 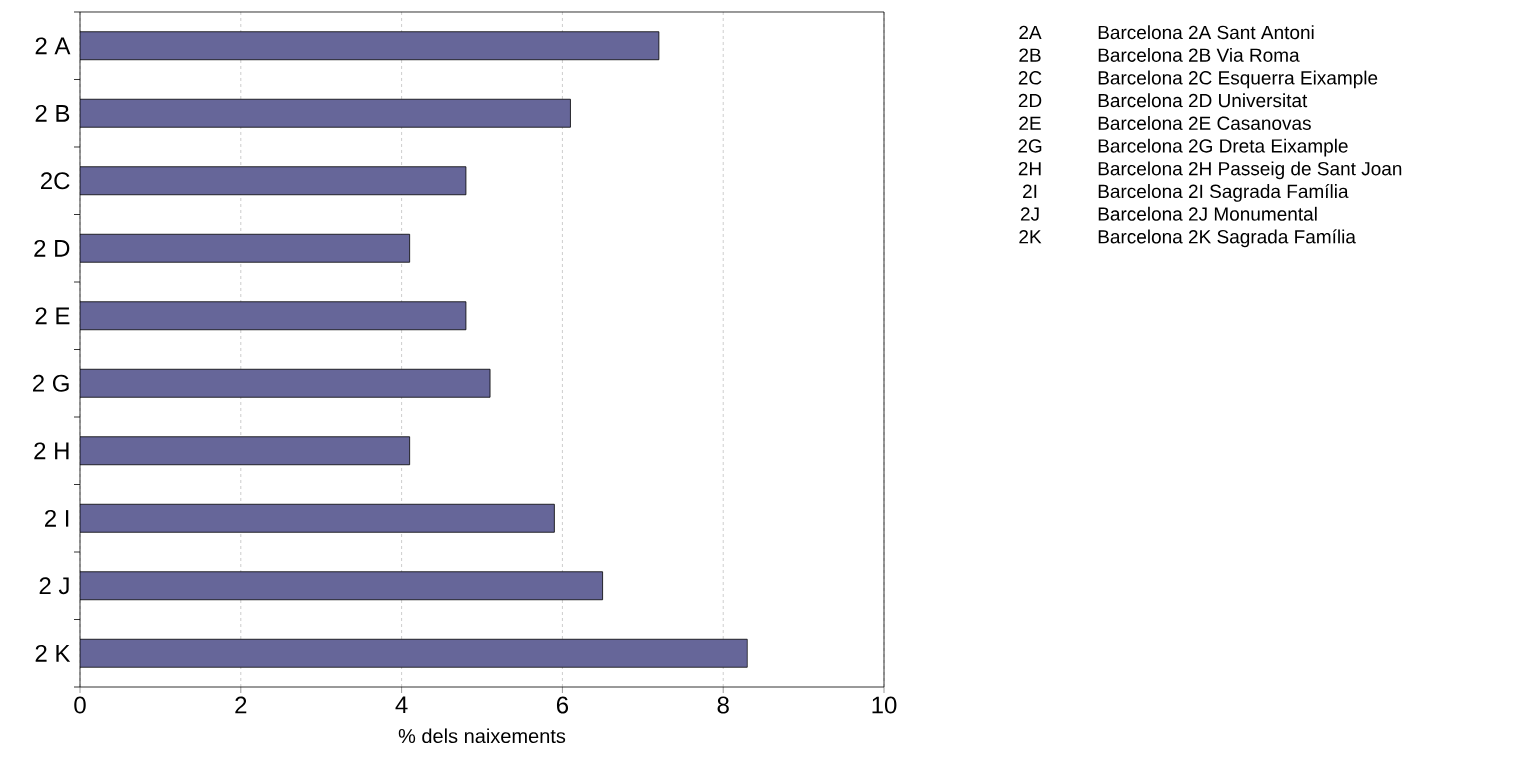 I want to click on text: 2C, so click(x=1030, y=78).